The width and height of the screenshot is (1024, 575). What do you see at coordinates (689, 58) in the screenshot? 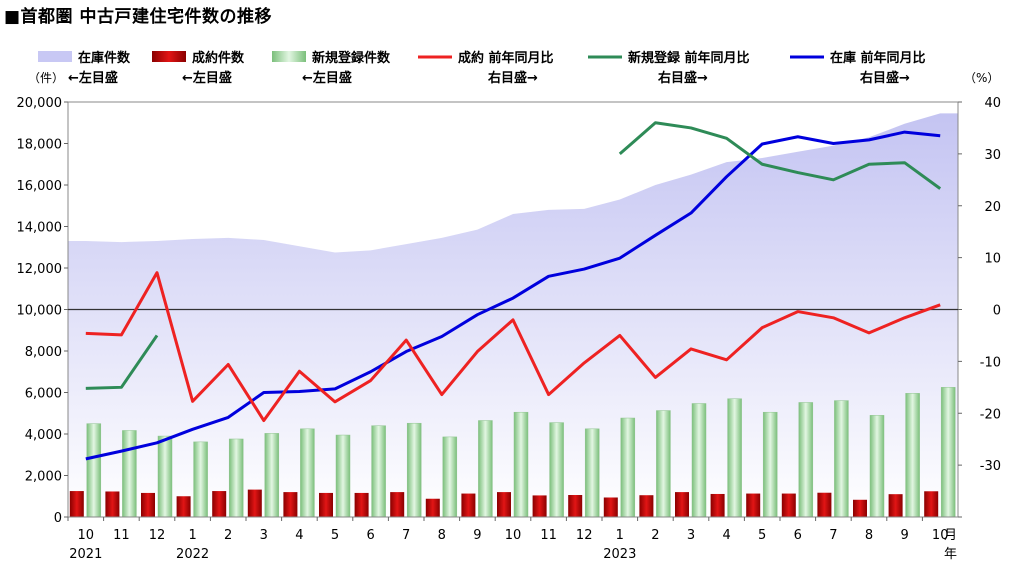
I see `legend-label: 新規登録 前年同月比` at bounding box center [689, 58].